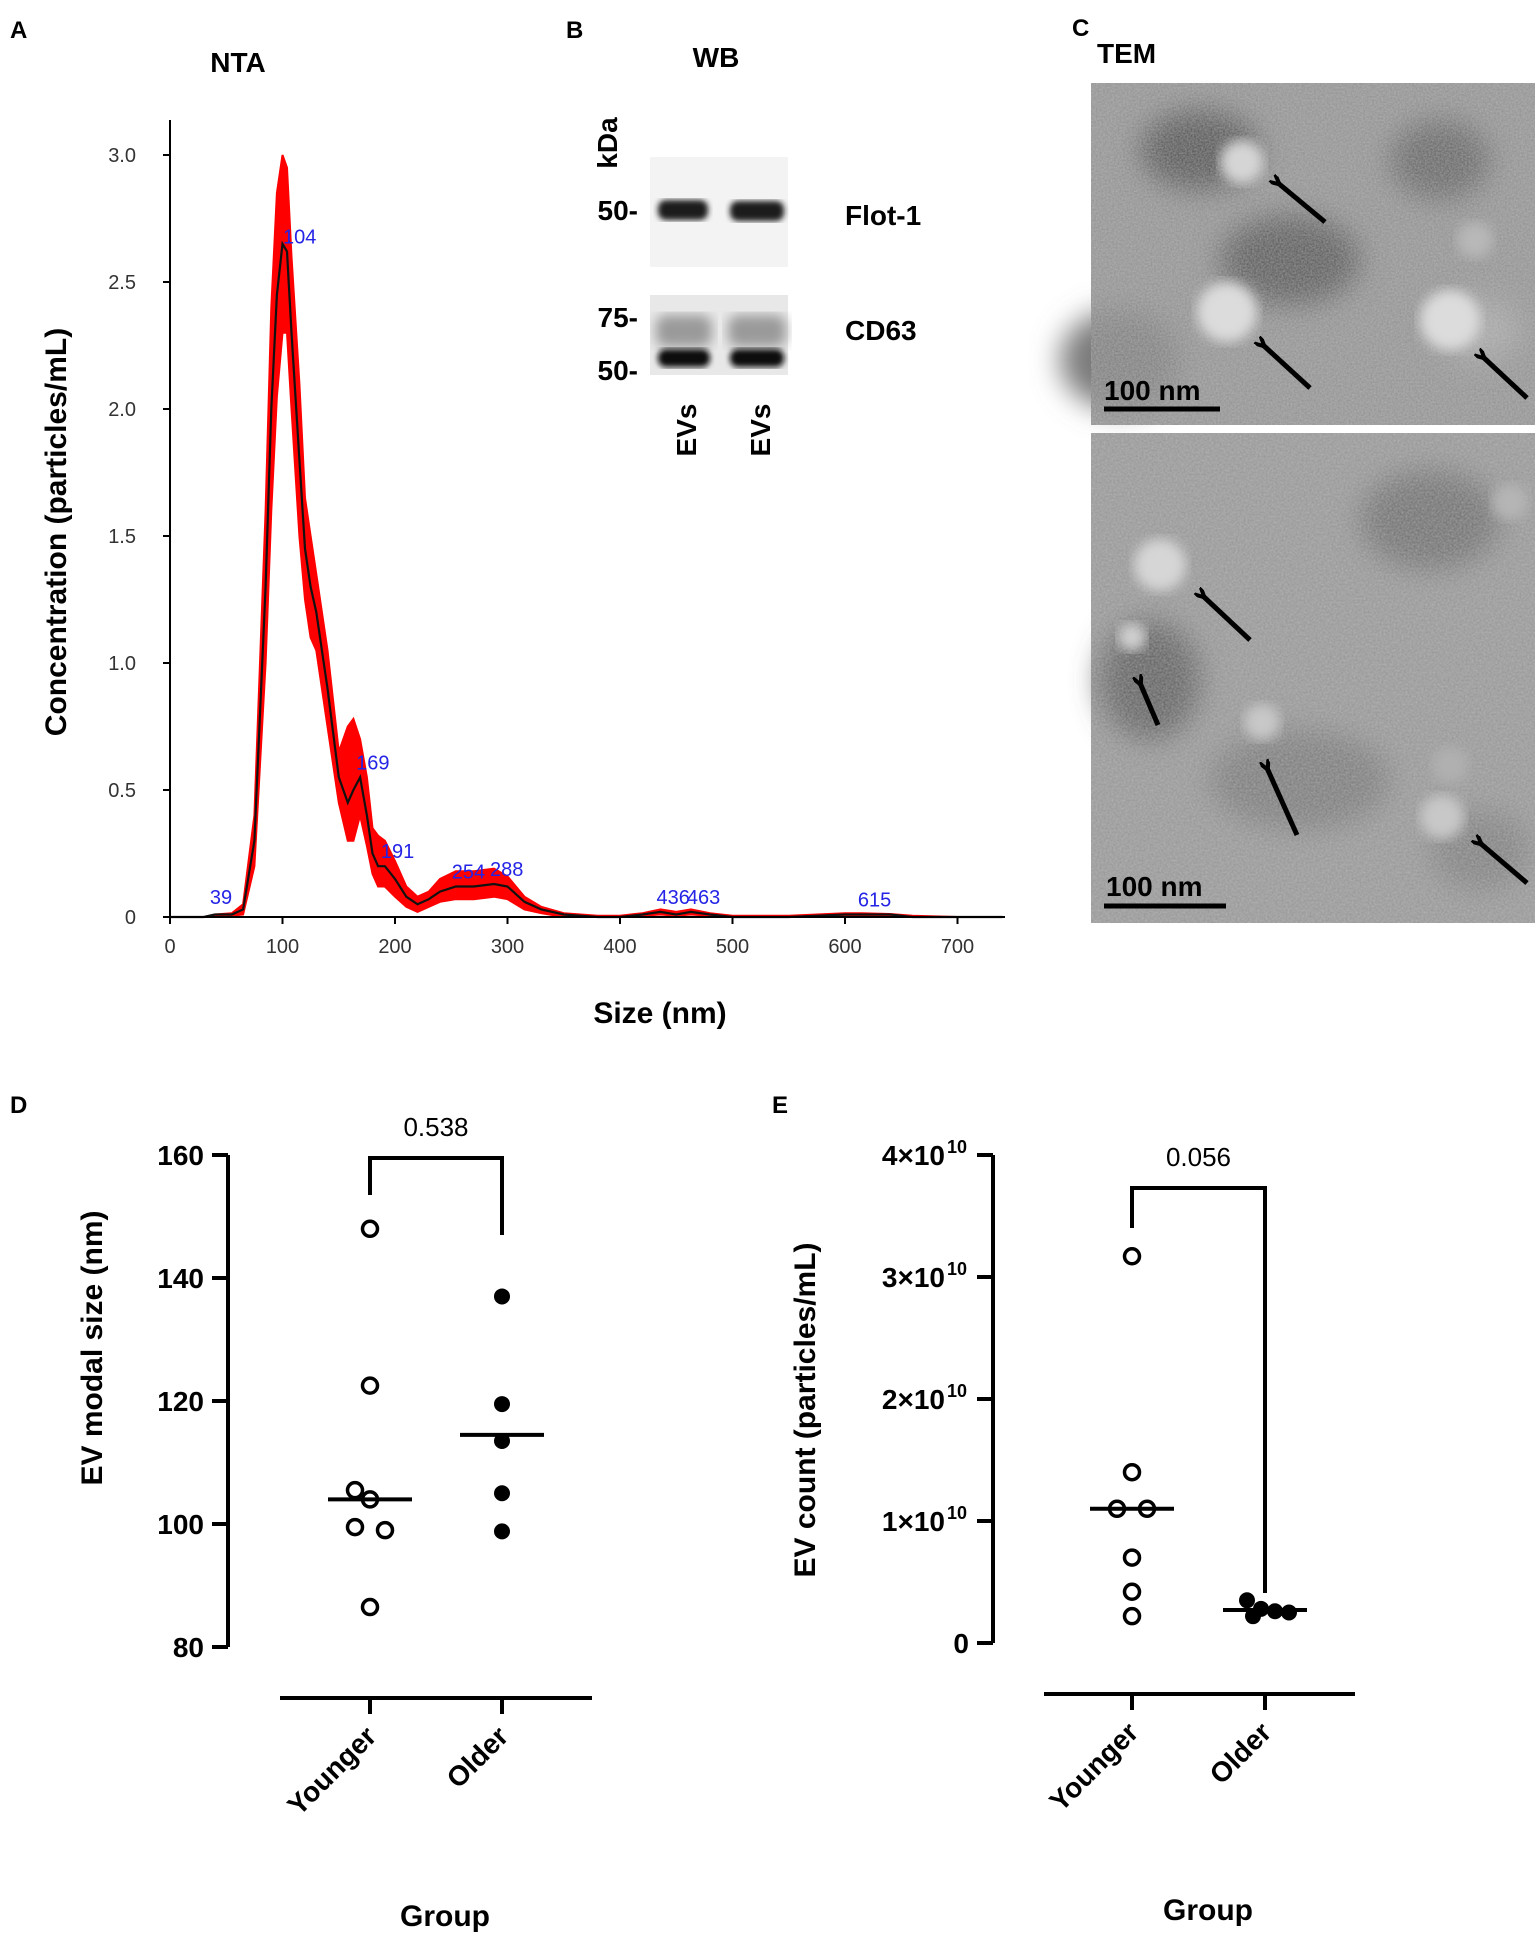 The image size is (1535, 1937). Describe the element at coordinates (56, 532) in the screenshot. I see `nta-y-axis-label: Concentration (particles/mL)` at that location.